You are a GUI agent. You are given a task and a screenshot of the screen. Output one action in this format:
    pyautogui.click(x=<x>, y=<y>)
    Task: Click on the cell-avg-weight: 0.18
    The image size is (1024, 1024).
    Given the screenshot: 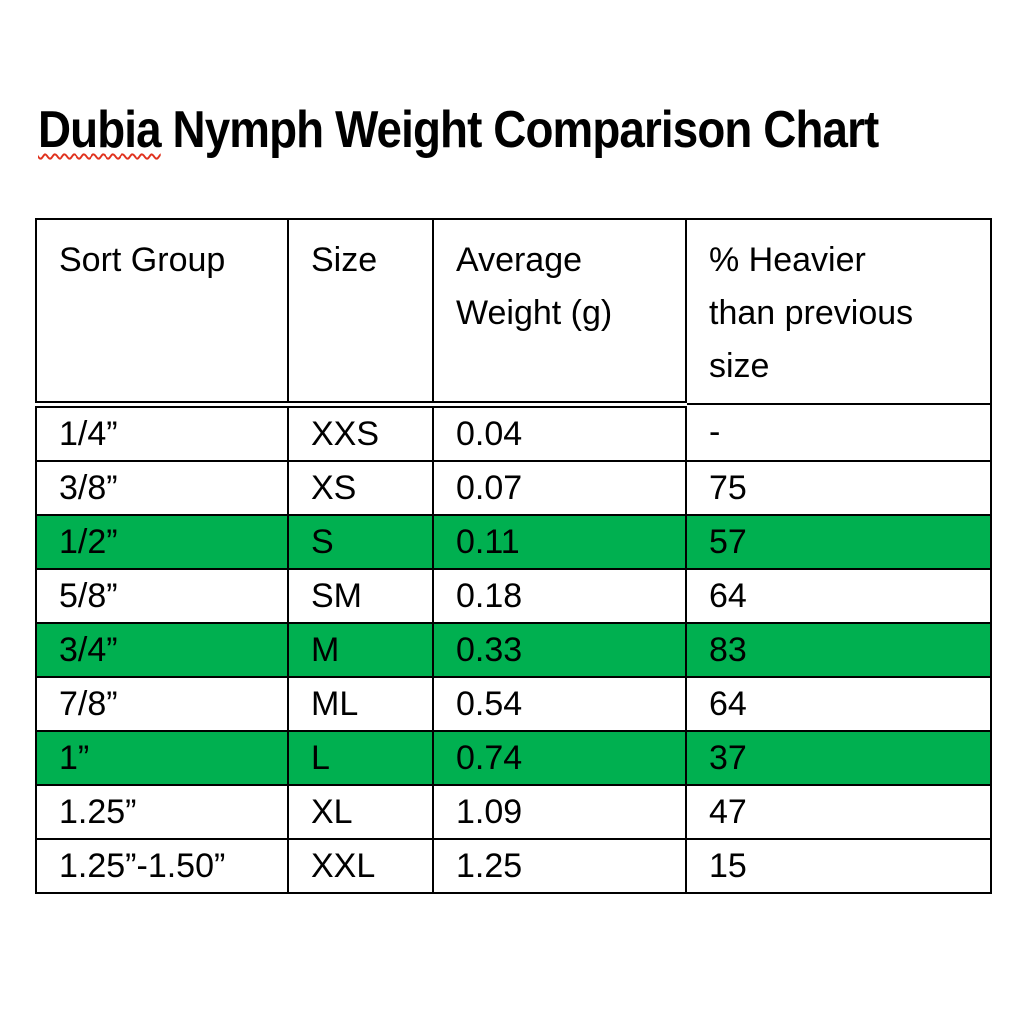 What is the action you would take?
    pyautogui.click(x=559, y=595)
    